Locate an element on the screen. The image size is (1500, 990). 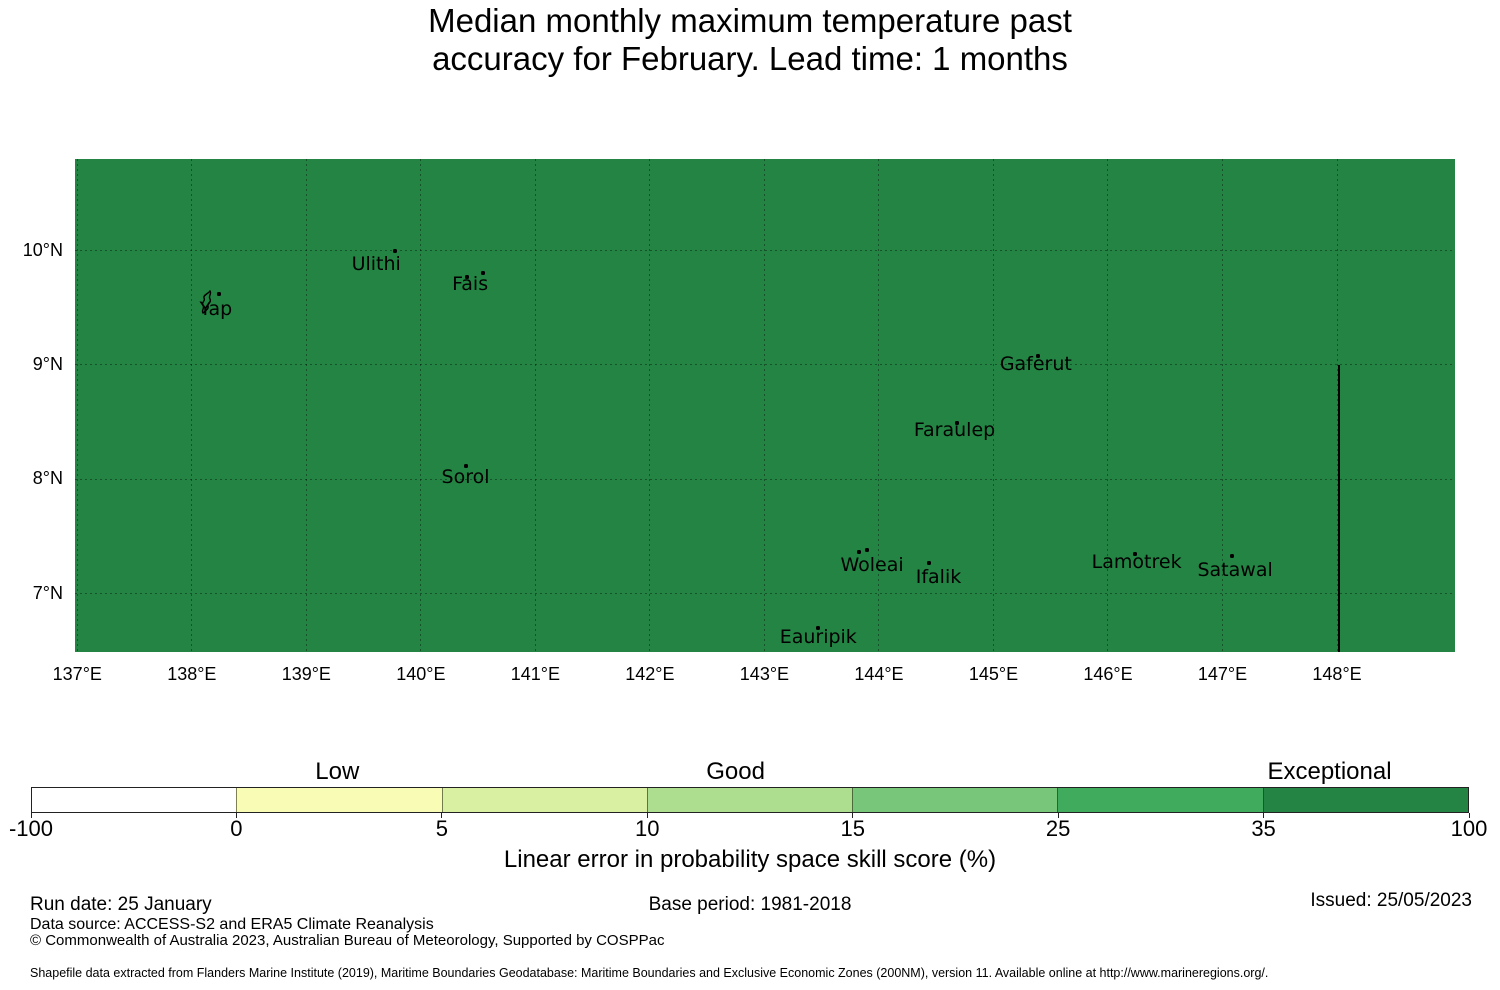
x-tick-label: 139°E is located at coordinates (306, 674).